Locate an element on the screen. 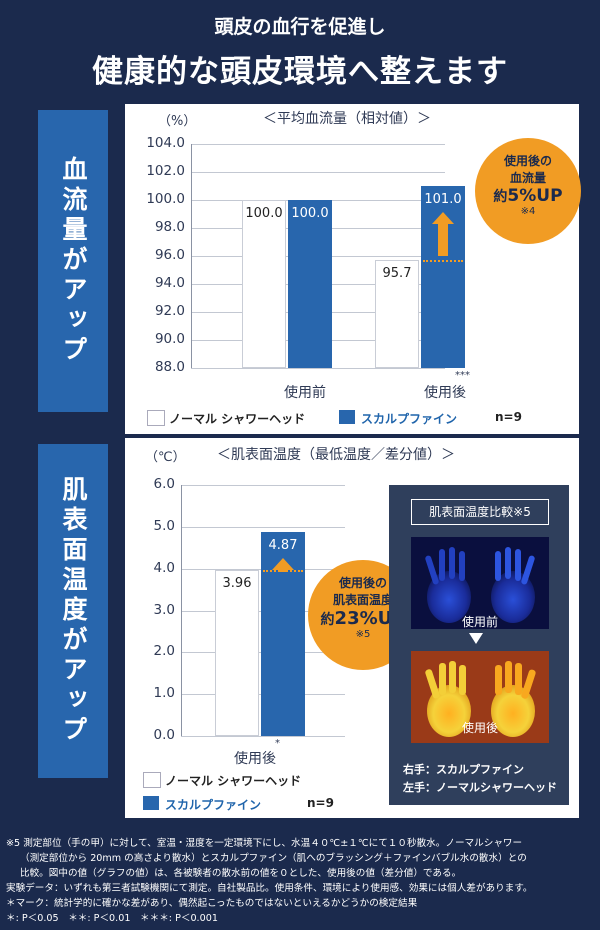 This screenshot has width=600, height=930. hands-warm-image is located at coordinates (480, 697).